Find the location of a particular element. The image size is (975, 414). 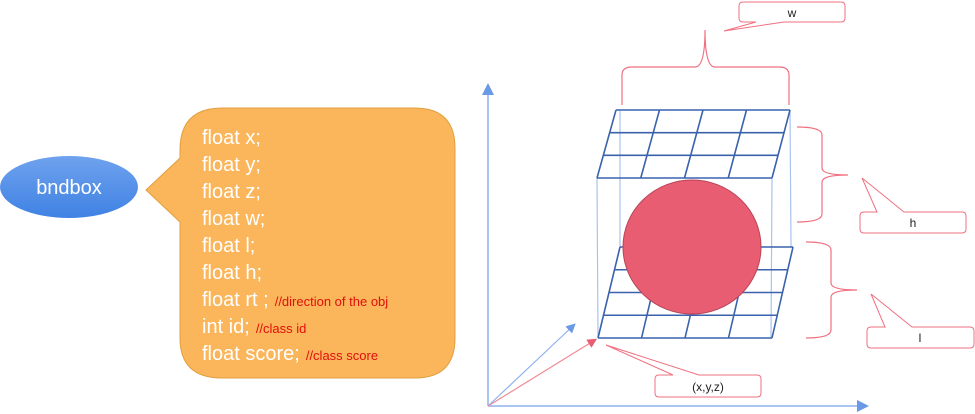

l-brace is located at coordinates (831, 290).